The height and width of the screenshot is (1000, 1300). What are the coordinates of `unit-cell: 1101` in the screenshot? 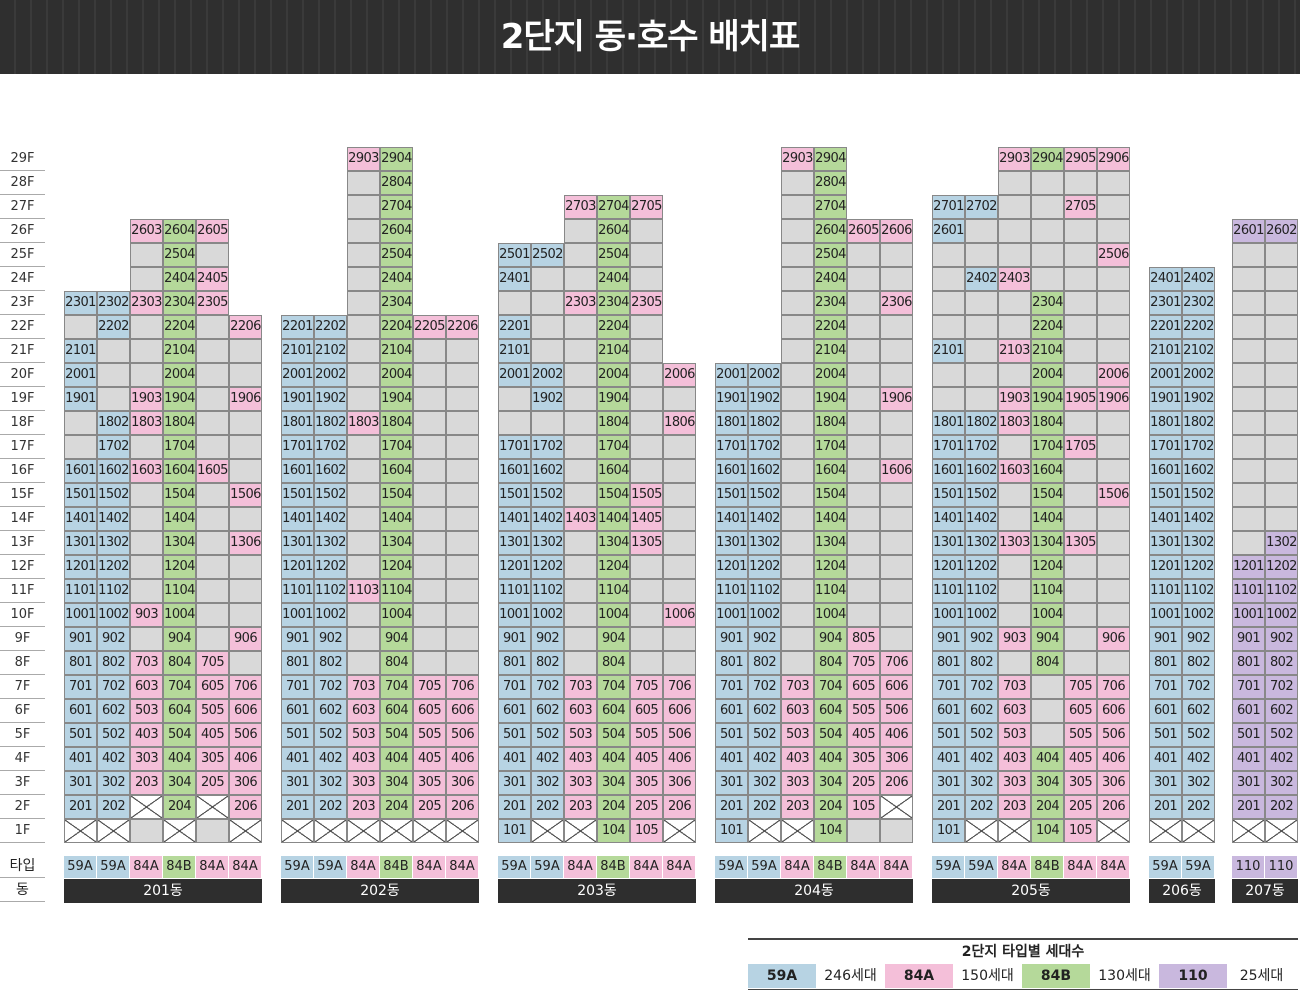 It's located at (1248, 591).